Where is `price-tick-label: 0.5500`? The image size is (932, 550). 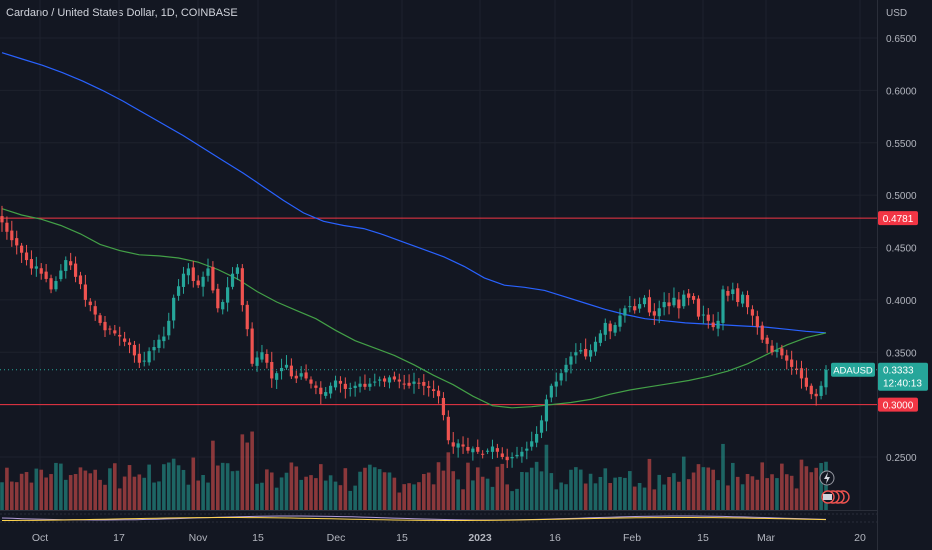 price-tick-label: 0.5500 is located at coordinates (901, 144).